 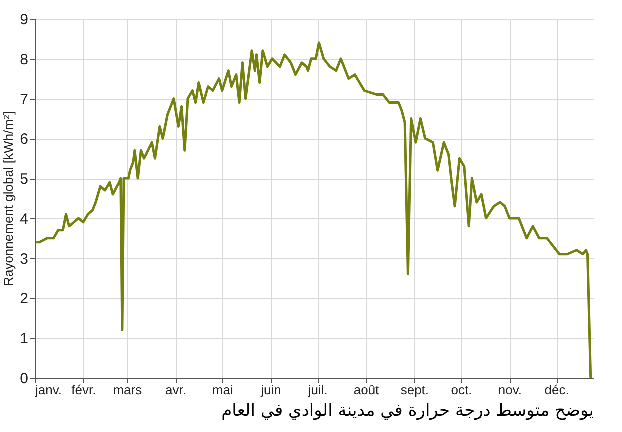 I want to click on x-tick-label: juin, so click(x=271, y=390).